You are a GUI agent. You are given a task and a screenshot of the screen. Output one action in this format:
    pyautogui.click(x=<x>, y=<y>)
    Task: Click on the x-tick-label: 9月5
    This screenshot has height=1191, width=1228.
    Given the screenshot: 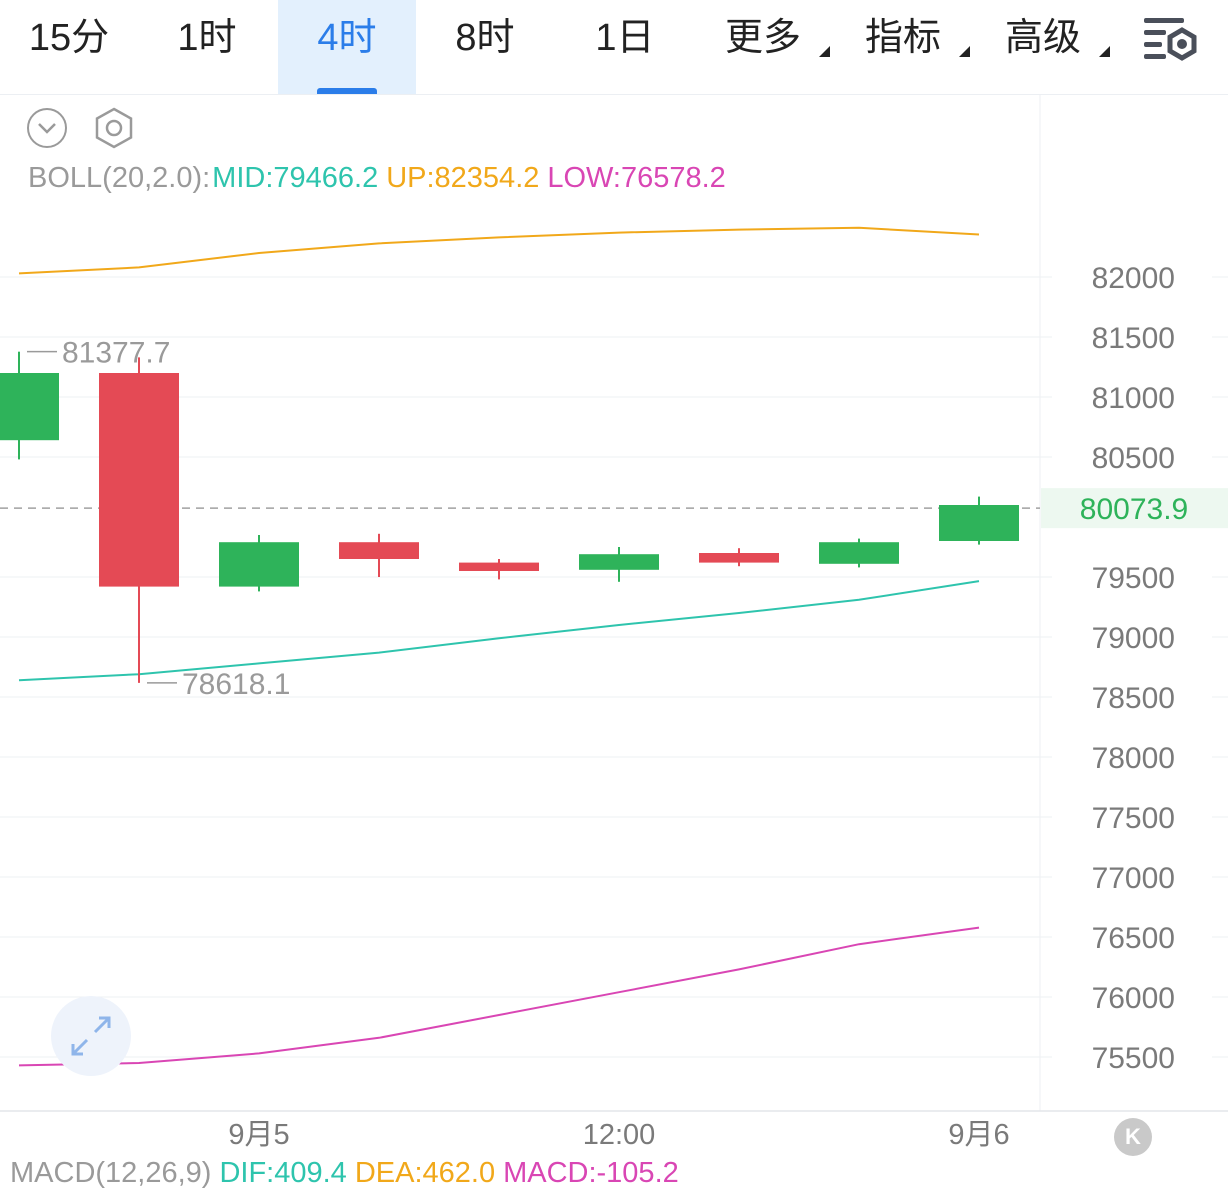 What is the action you would take?
    pyautogui.click(x=258, y=1135)
    